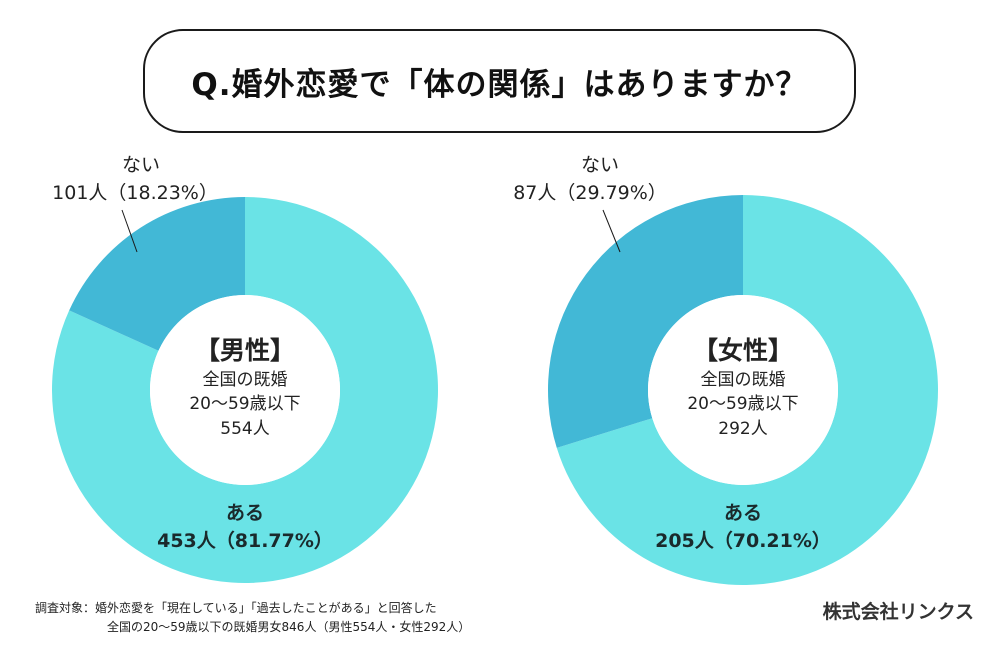 The height and width of the screenshot is (650, 1000). What do you see at coordinates (743, 379) in the screenshot?
I see `female-center-line-1: 全国の既婚` at bounding box center [743, 379].